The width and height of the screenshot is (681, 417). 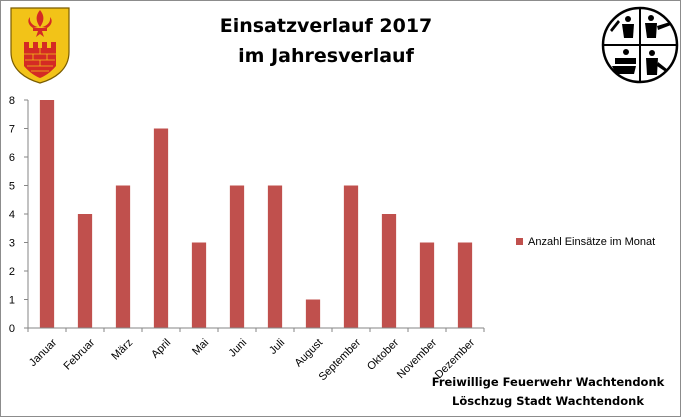 I want to click on y-tick-label: 1, so click(x=12, y=301).